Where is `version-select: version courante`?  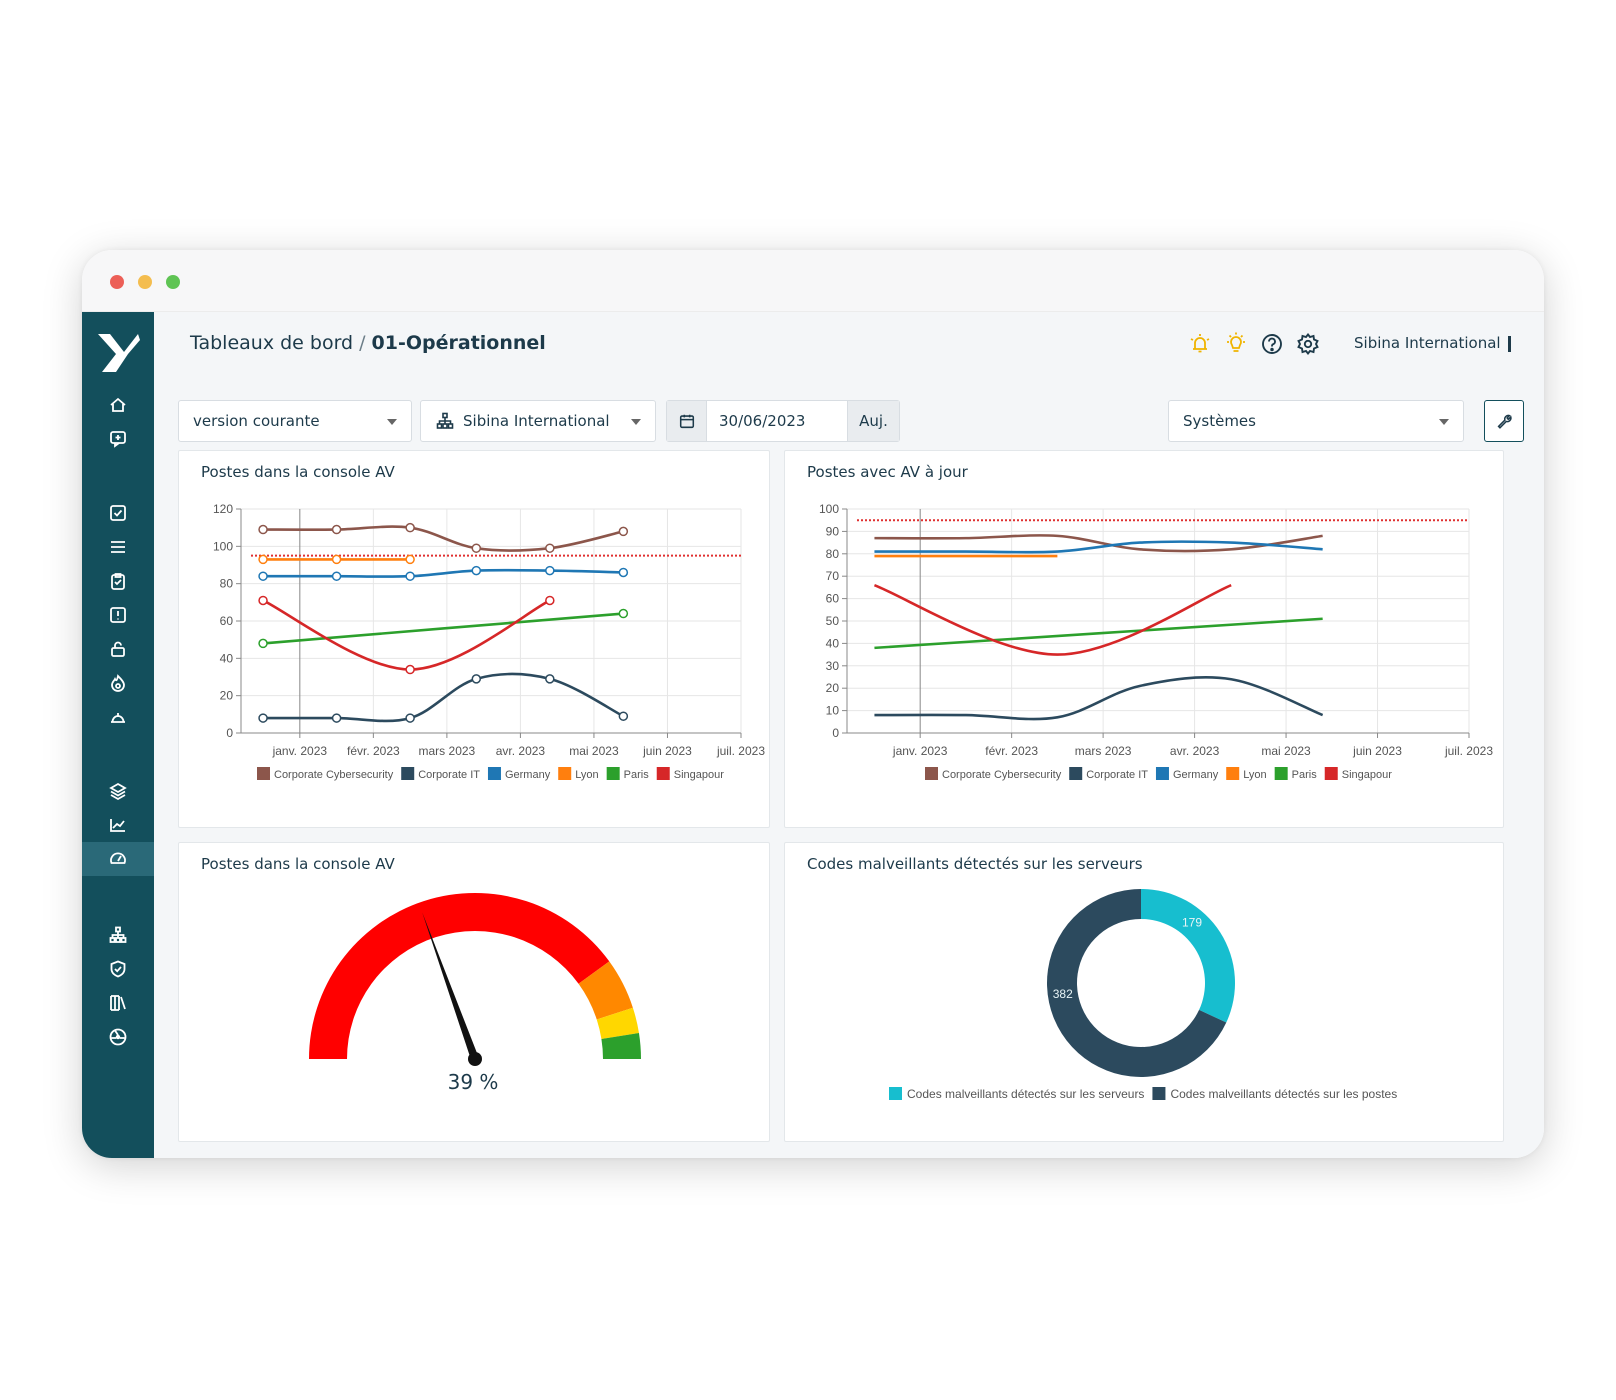 version-select: version courante is located at coordinates (295, 421).